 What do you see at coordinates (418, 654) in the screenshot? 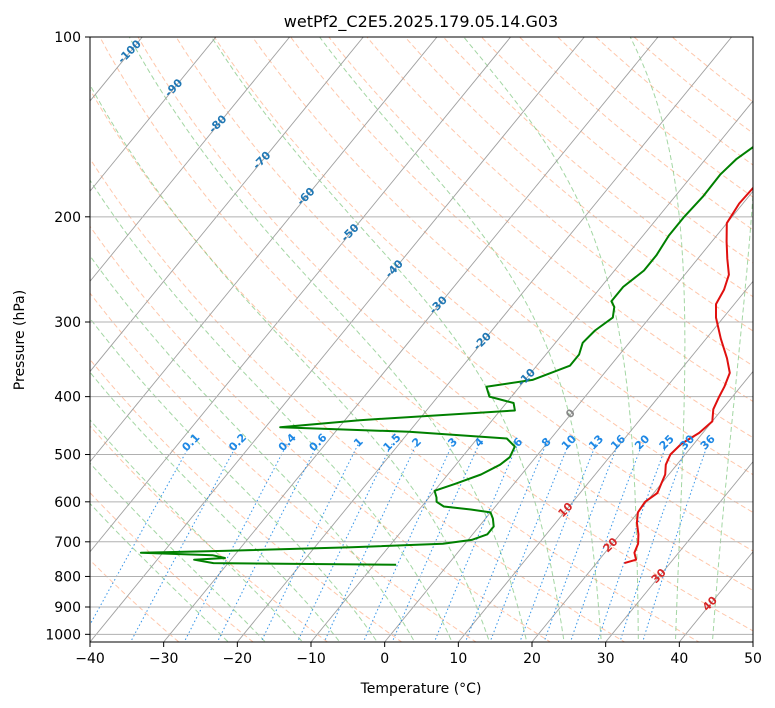
I see `x-axis: −40 −30 −20 −10 0 10 20 30 40 50` at bounding box center [418, 654].